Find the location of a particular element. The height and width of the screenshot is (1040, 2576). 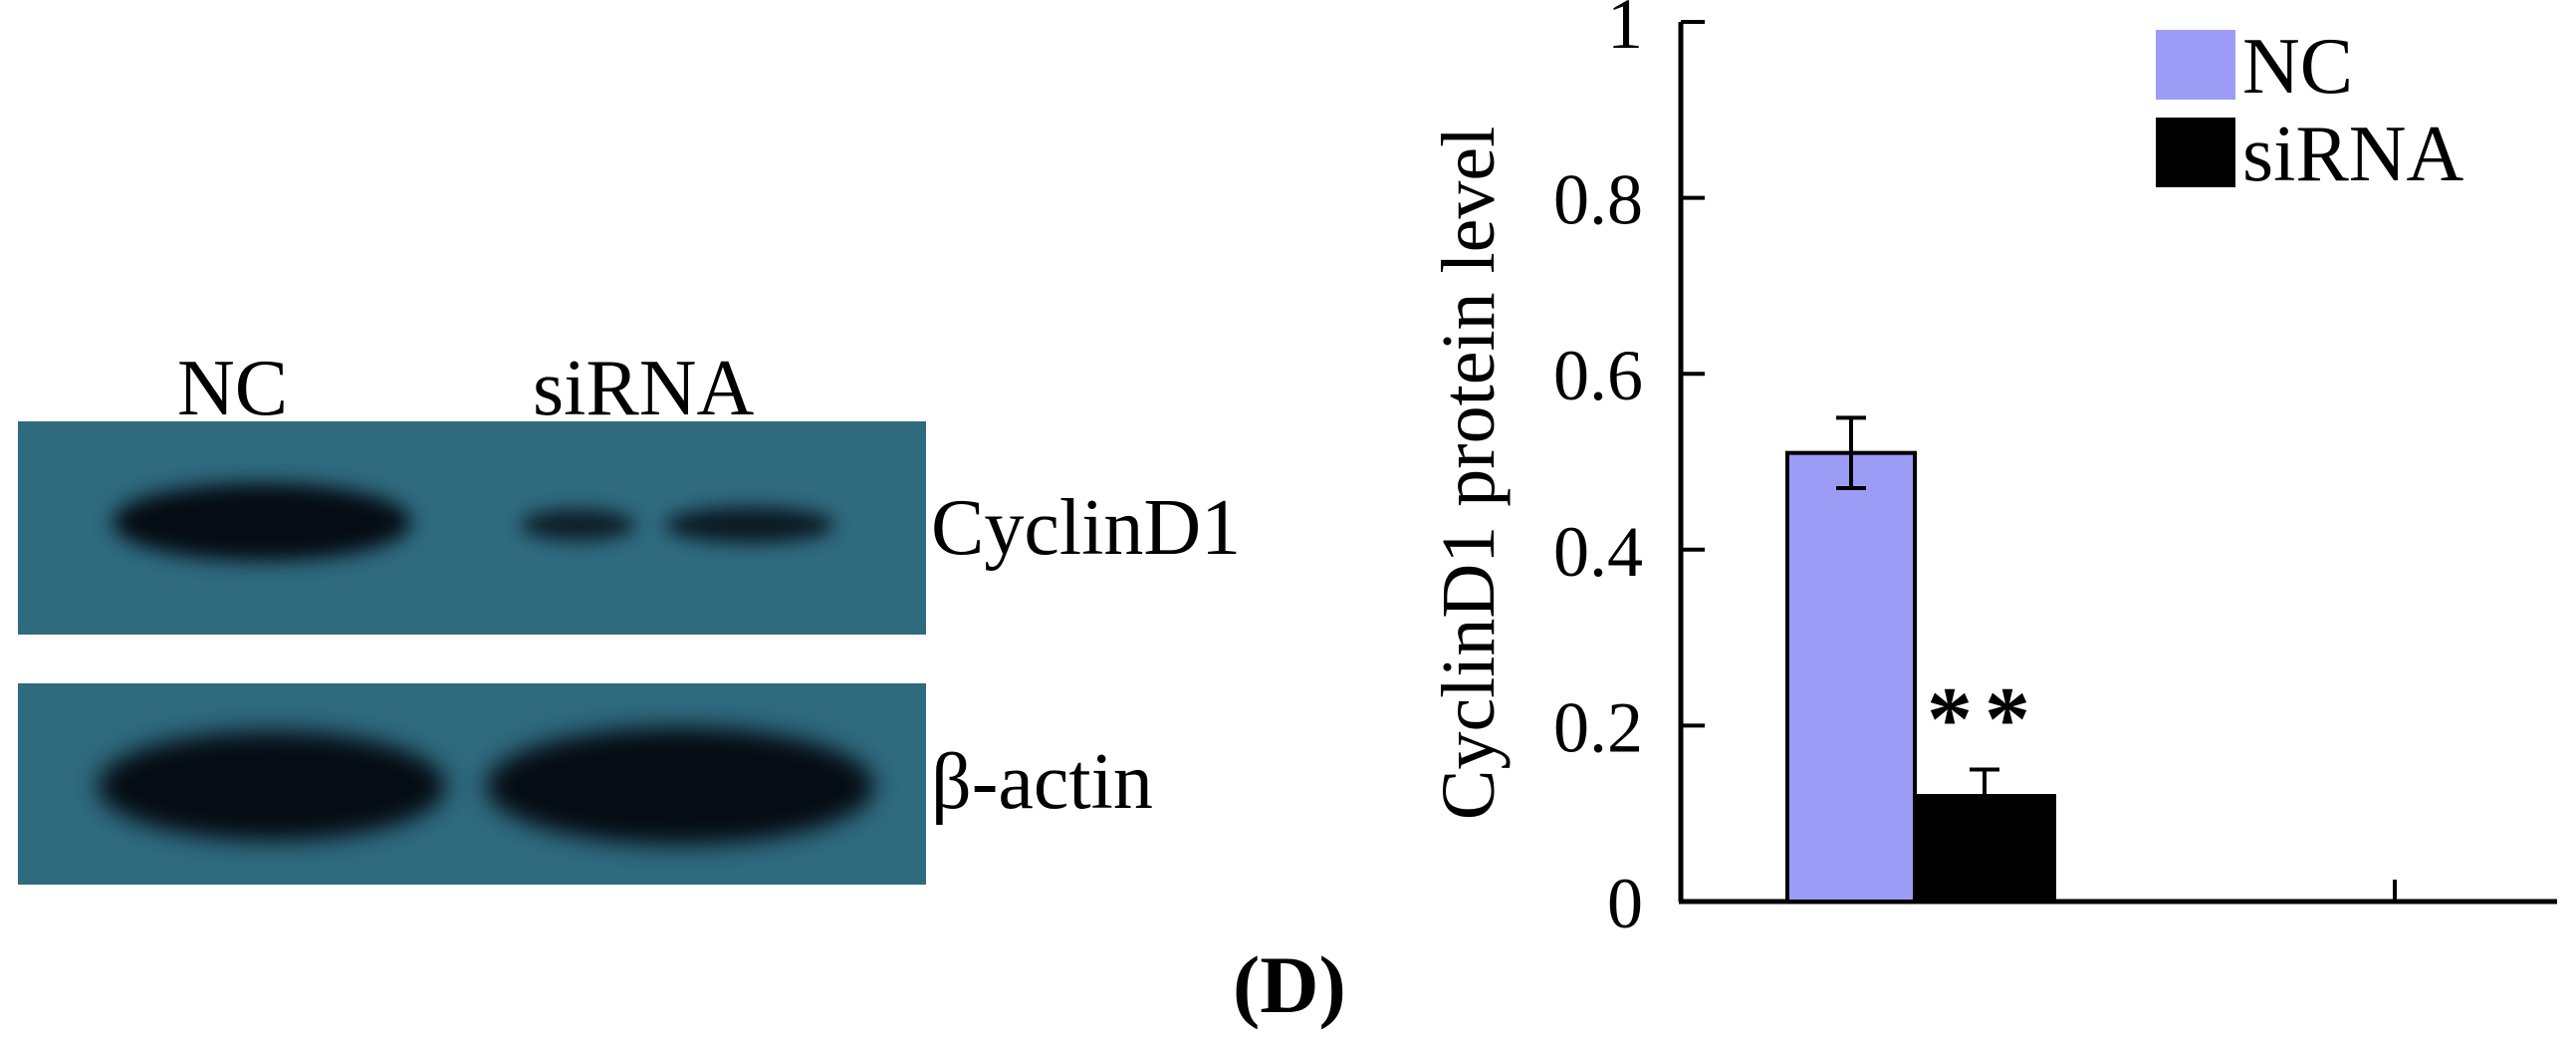

panel-label: (D) is located at coordinates (1289, 984).